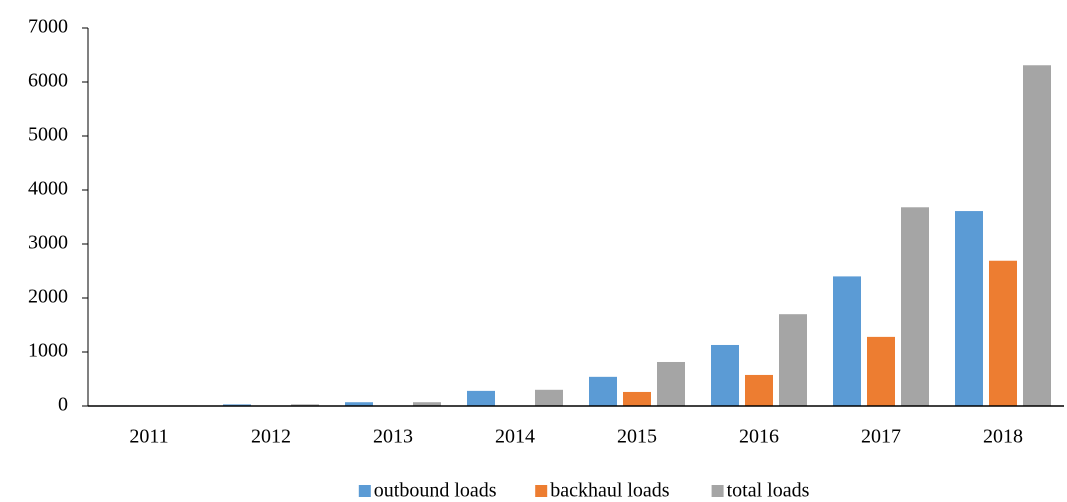 The height and width of the screenshot is (502, 1067). Describe the element at coordinates (435, 491) in the screenshot. I see `legend-label: outbound loads` at that location.